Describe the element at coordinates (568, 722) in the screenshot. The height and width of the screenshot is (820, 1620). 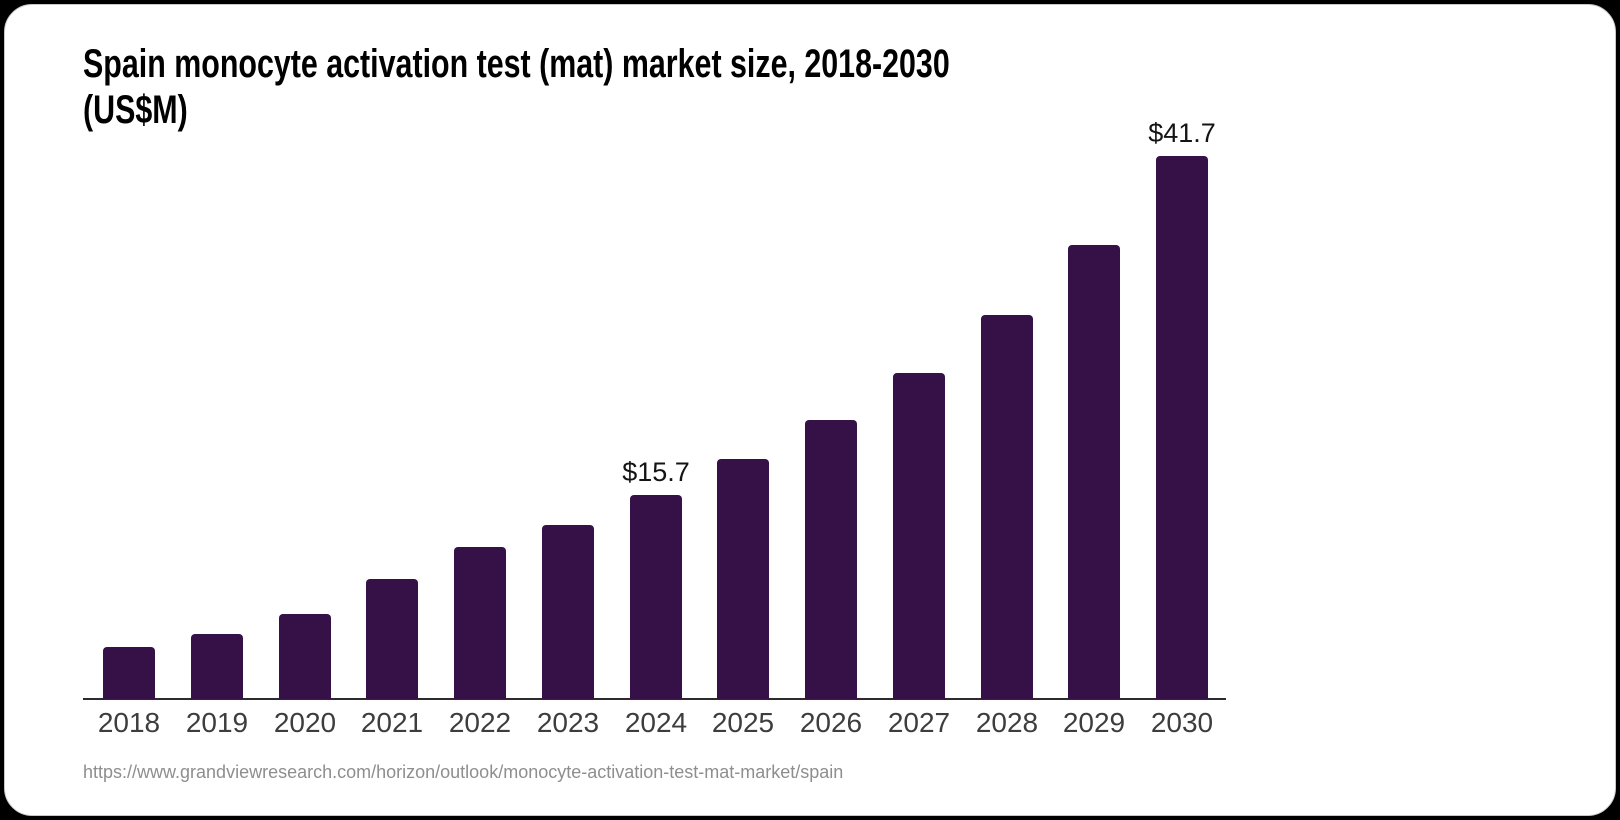
I see `x-tick-label-2023: 2023` at that location.